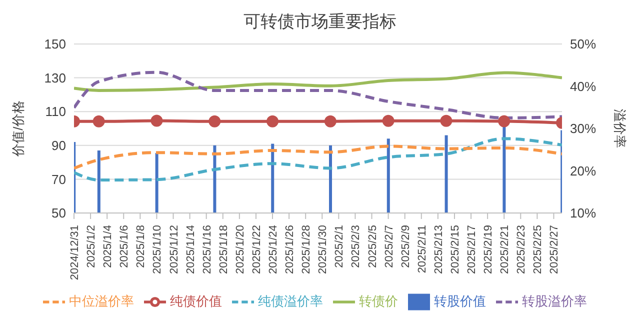 Image resolution: width=640 pixels, height=321 pixels. I want to click on legend-label: 中位溢价率, so click(101, 300).